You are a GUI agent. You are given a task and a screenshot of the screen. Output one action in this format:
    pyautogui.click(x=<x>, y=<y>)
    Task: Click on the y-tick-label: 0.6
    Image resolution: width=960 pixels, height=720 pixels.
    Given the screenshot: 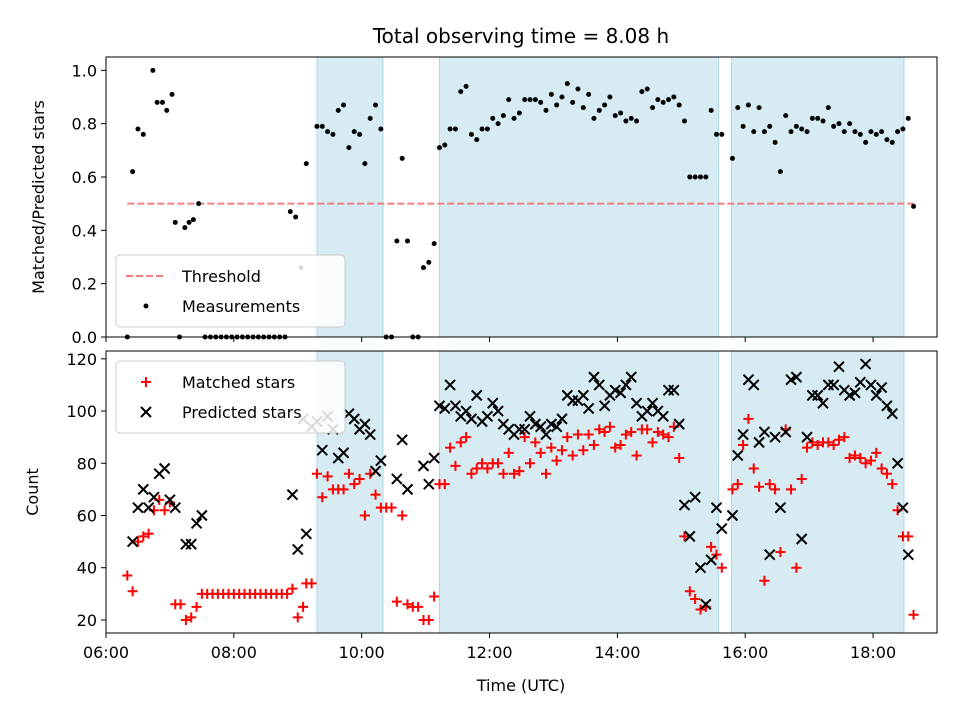 What is the action you would take?
    pyautogui.click(x=84, y=177)
    